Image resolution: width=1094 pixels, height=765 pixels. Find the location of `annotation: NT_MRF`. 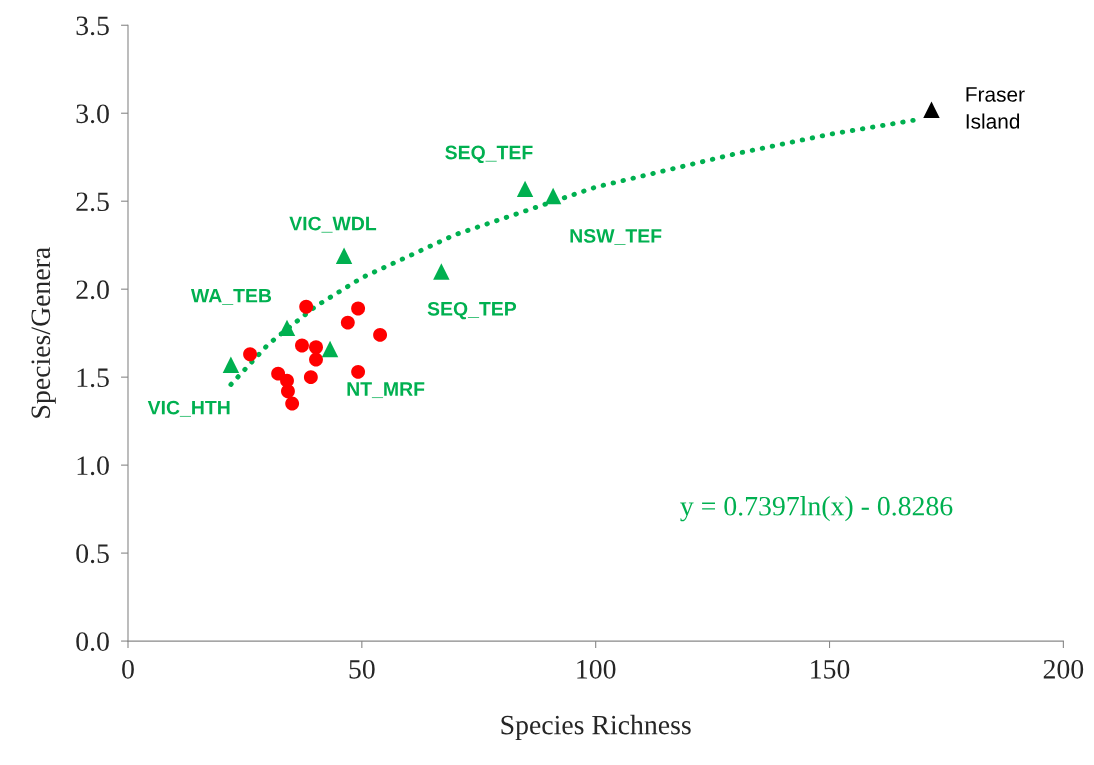

annotation: NT_MRF is located at coordinates (386, 390).